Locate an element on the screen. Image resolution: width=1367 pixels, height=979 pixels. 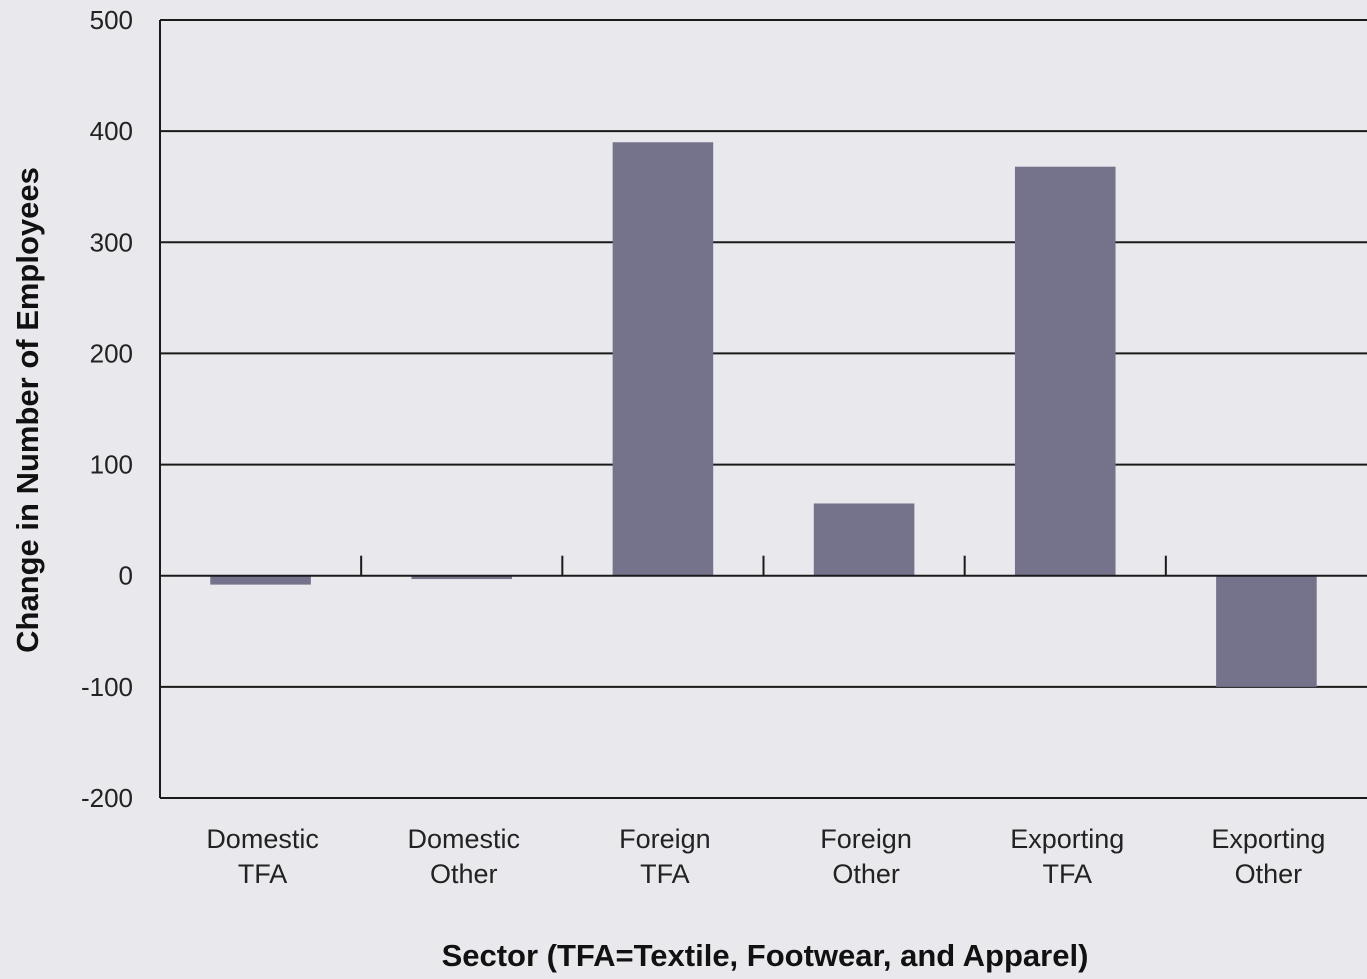
y-tick-label: -100 is located at coordinates (107, 687).